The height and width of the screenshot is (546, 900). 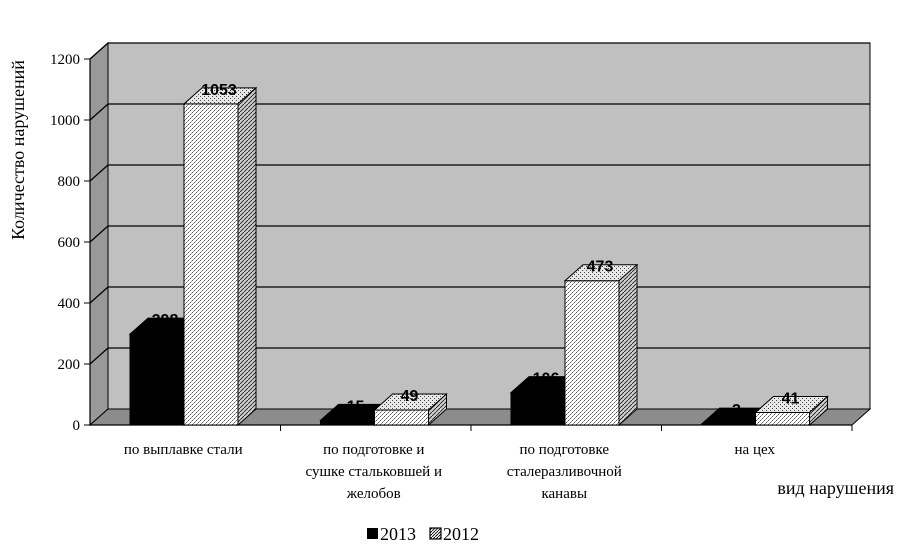 I want to click on category-label-0: по выплавке стали, so click(x=183, y=450).